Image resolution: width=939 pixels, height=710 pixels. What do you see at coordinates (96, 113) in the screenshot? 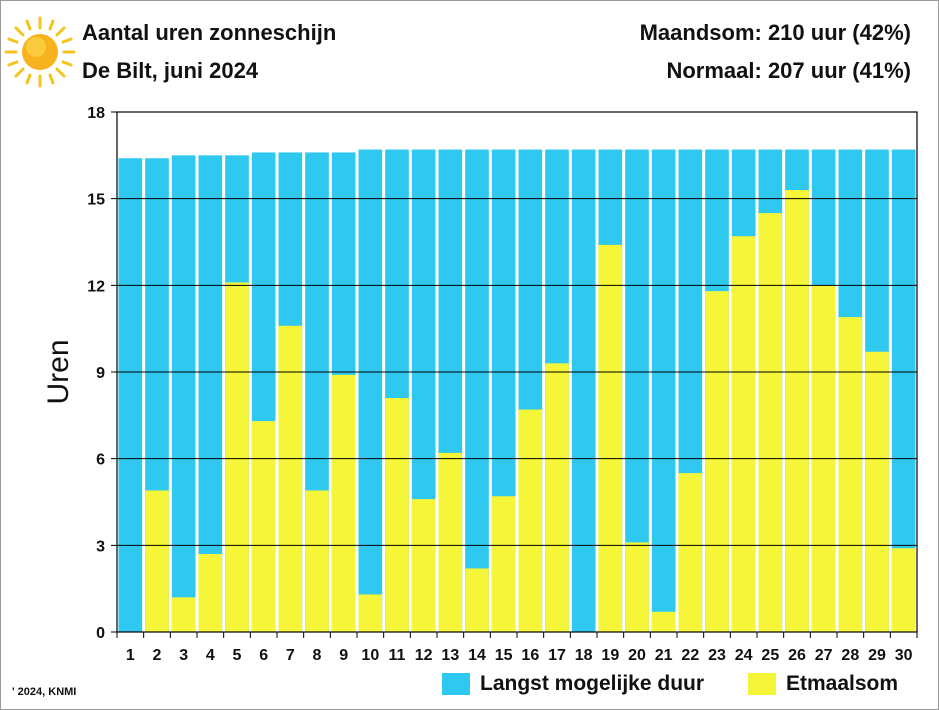
I see `y-tick-label-18: 18` at bounding box center [96, 113].